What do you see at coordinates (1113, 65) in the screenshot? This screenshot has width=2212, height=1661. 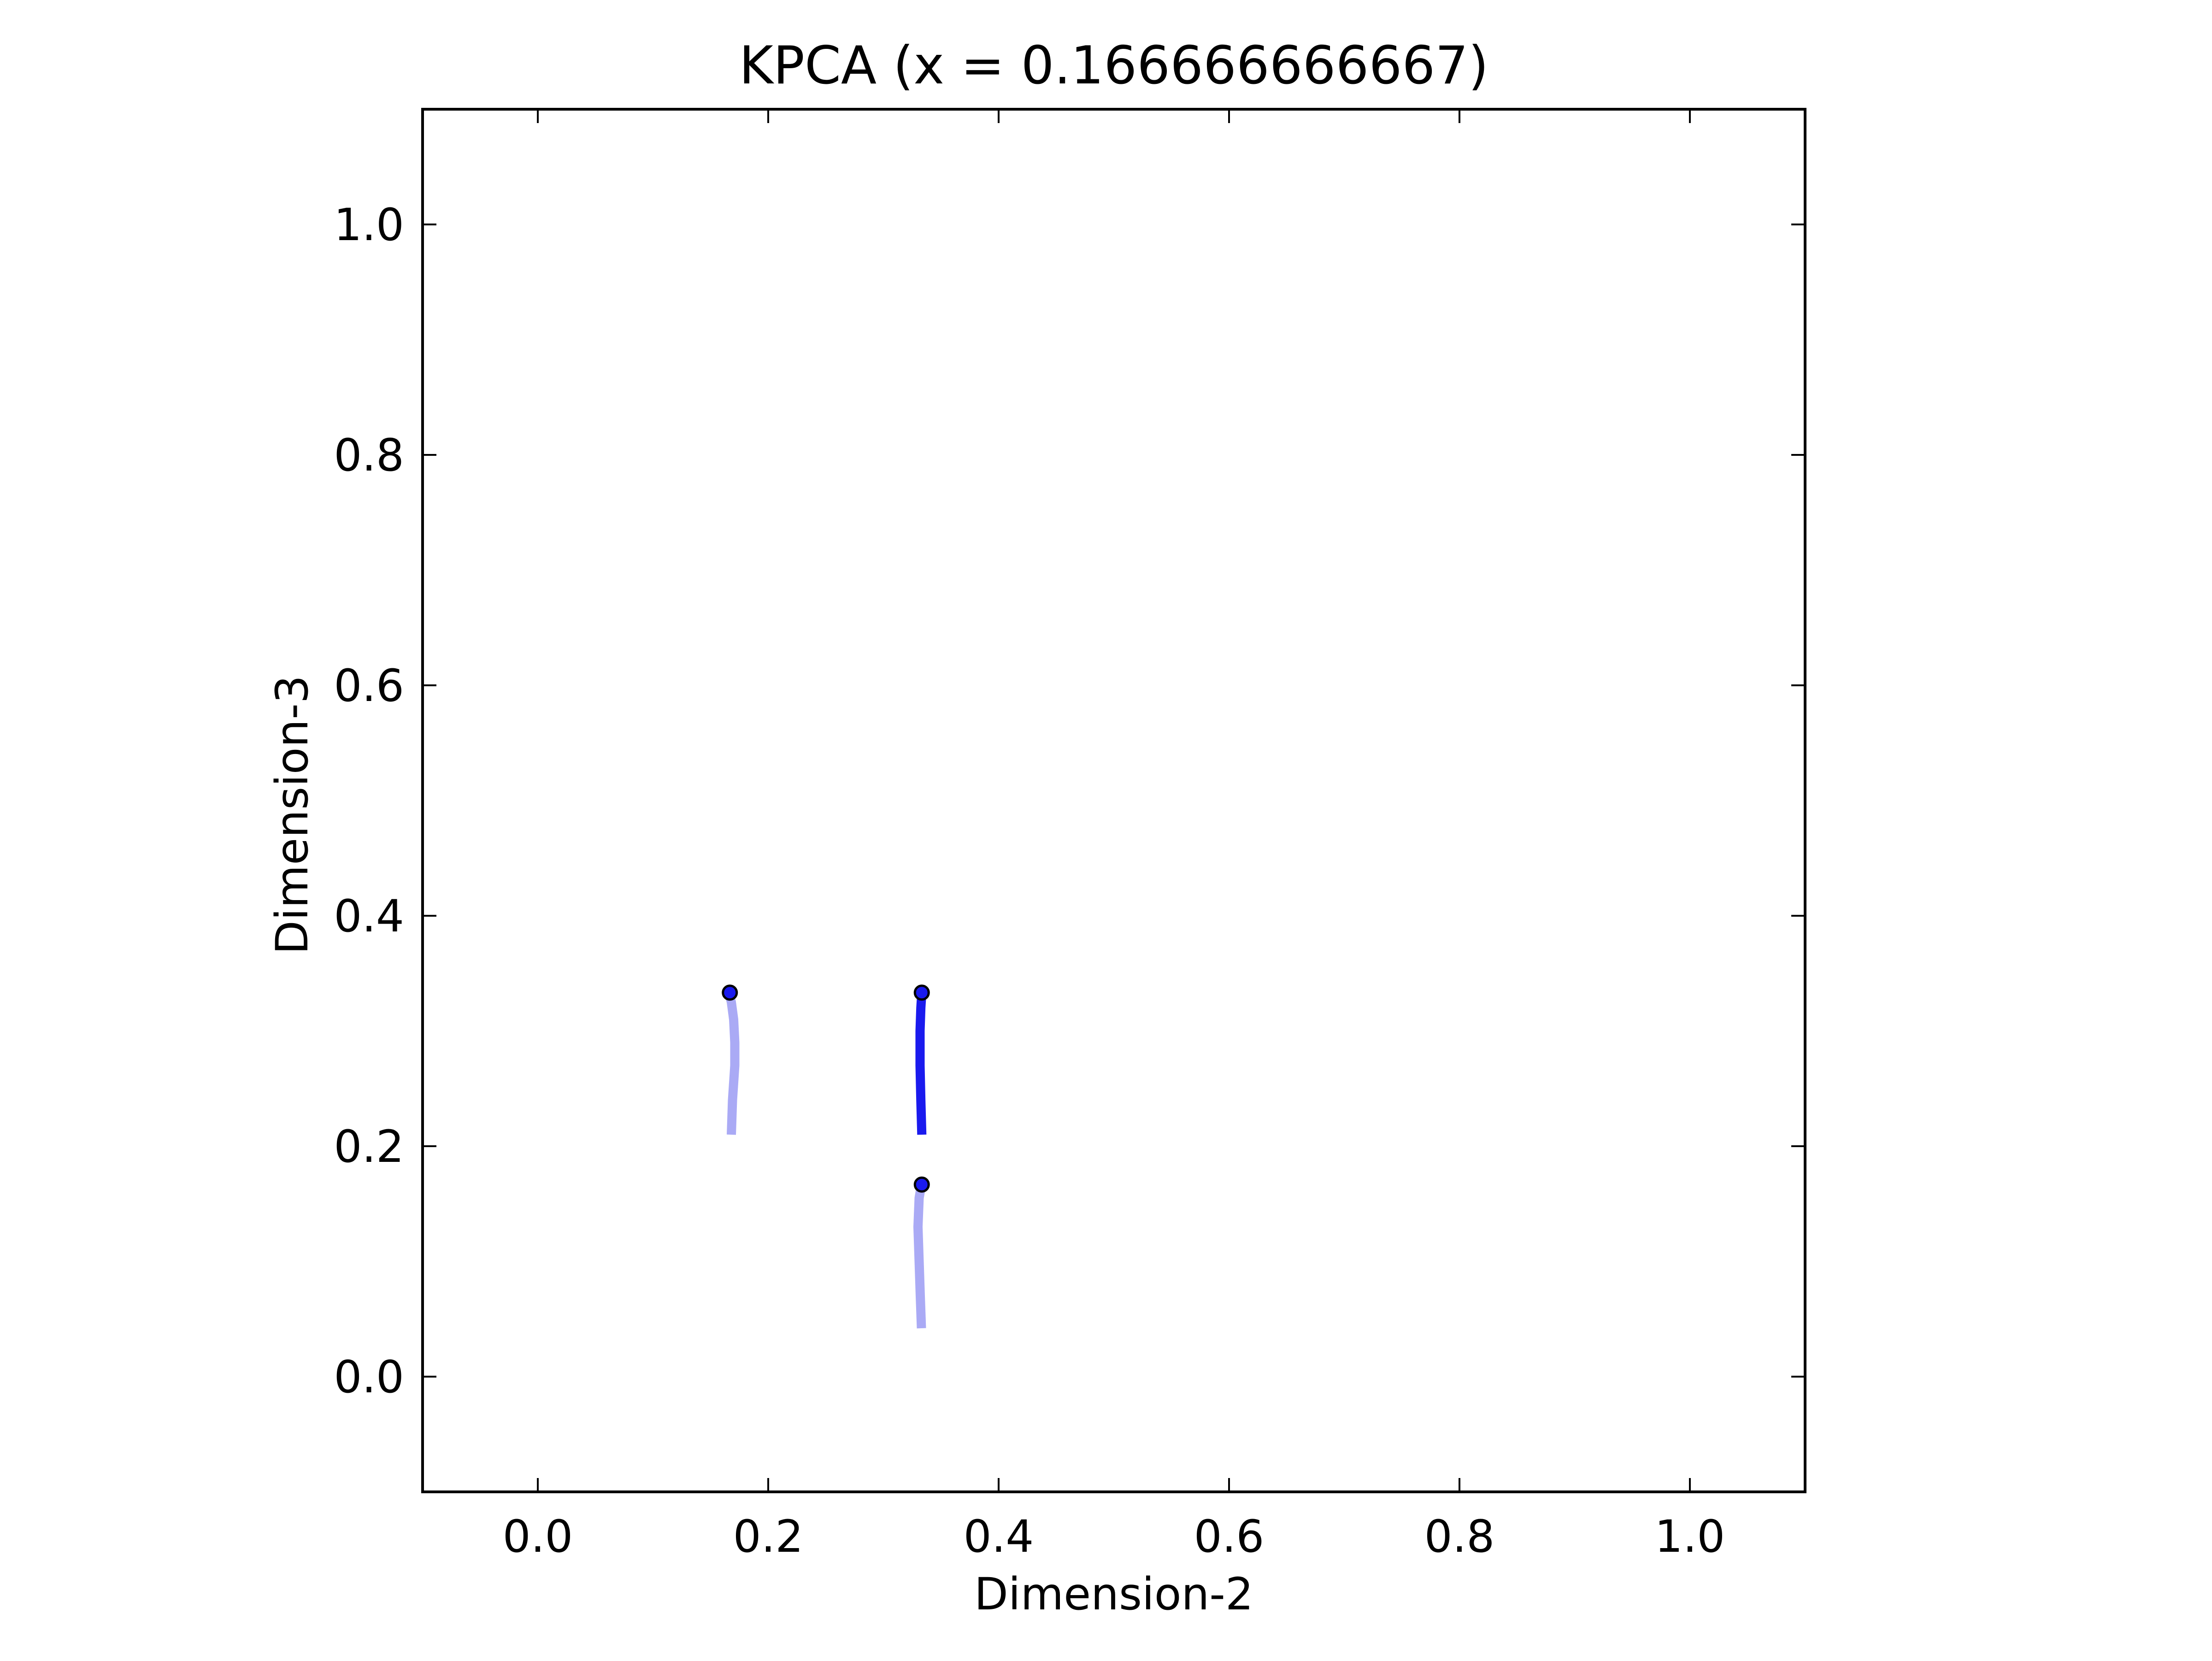 I see `chart-title: KPCA (x = 0.166666666667)` at bounding box center [1113, 65].